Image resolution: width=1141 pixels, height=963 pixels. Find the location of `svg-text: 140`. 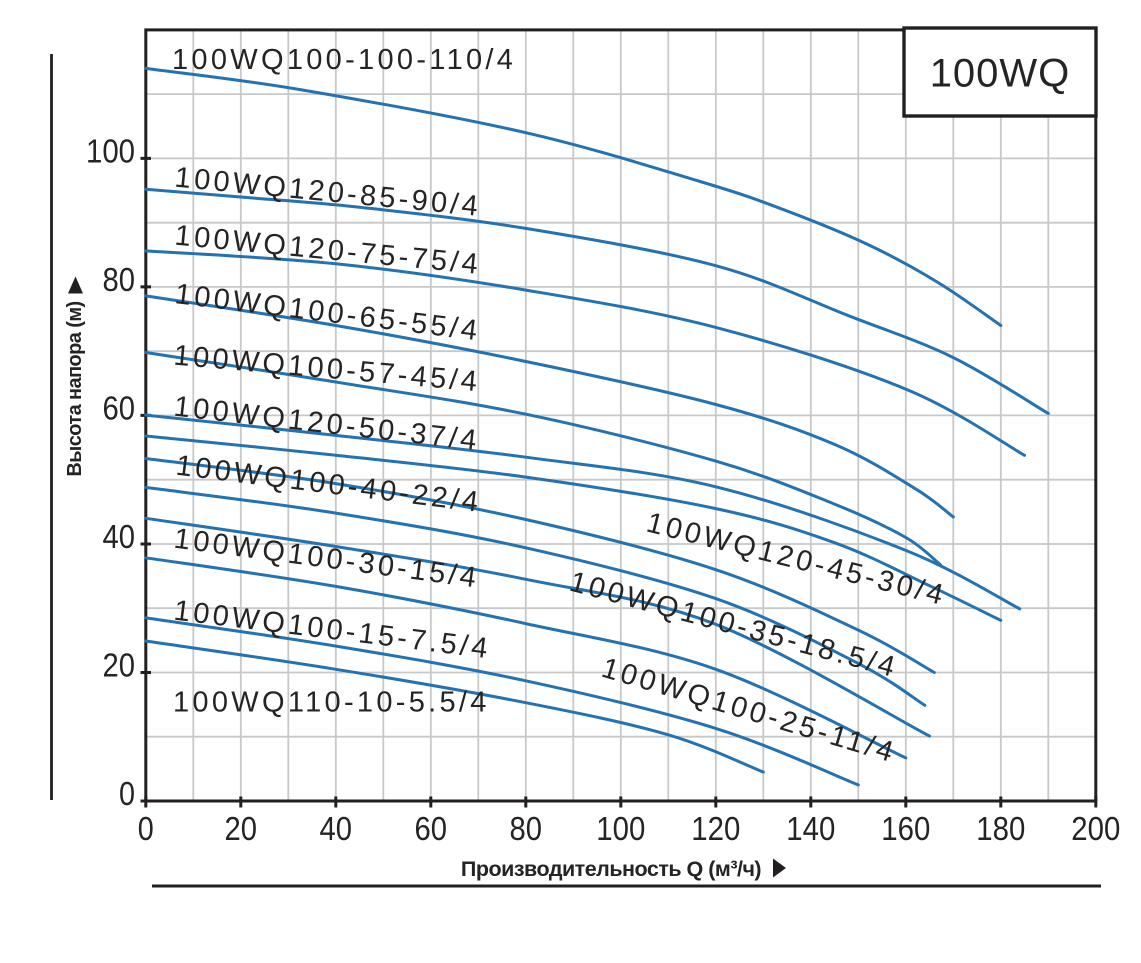

svg-text: 140 is located at coordinates (810, 828).